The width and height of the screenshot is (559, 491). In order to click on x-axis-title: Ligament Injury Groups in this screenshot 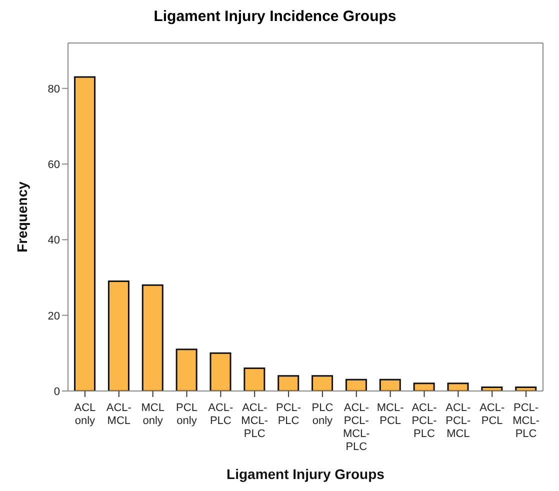, I will do `click(305, 474)`.